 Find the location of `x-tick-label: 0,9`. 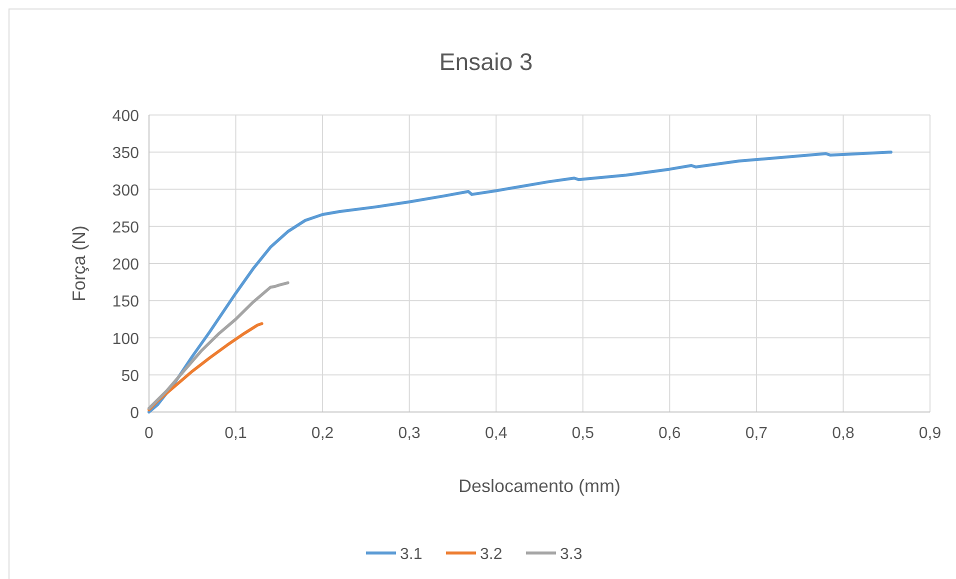

x-tick-label: 0,9 is located at coordinates (930, 433).